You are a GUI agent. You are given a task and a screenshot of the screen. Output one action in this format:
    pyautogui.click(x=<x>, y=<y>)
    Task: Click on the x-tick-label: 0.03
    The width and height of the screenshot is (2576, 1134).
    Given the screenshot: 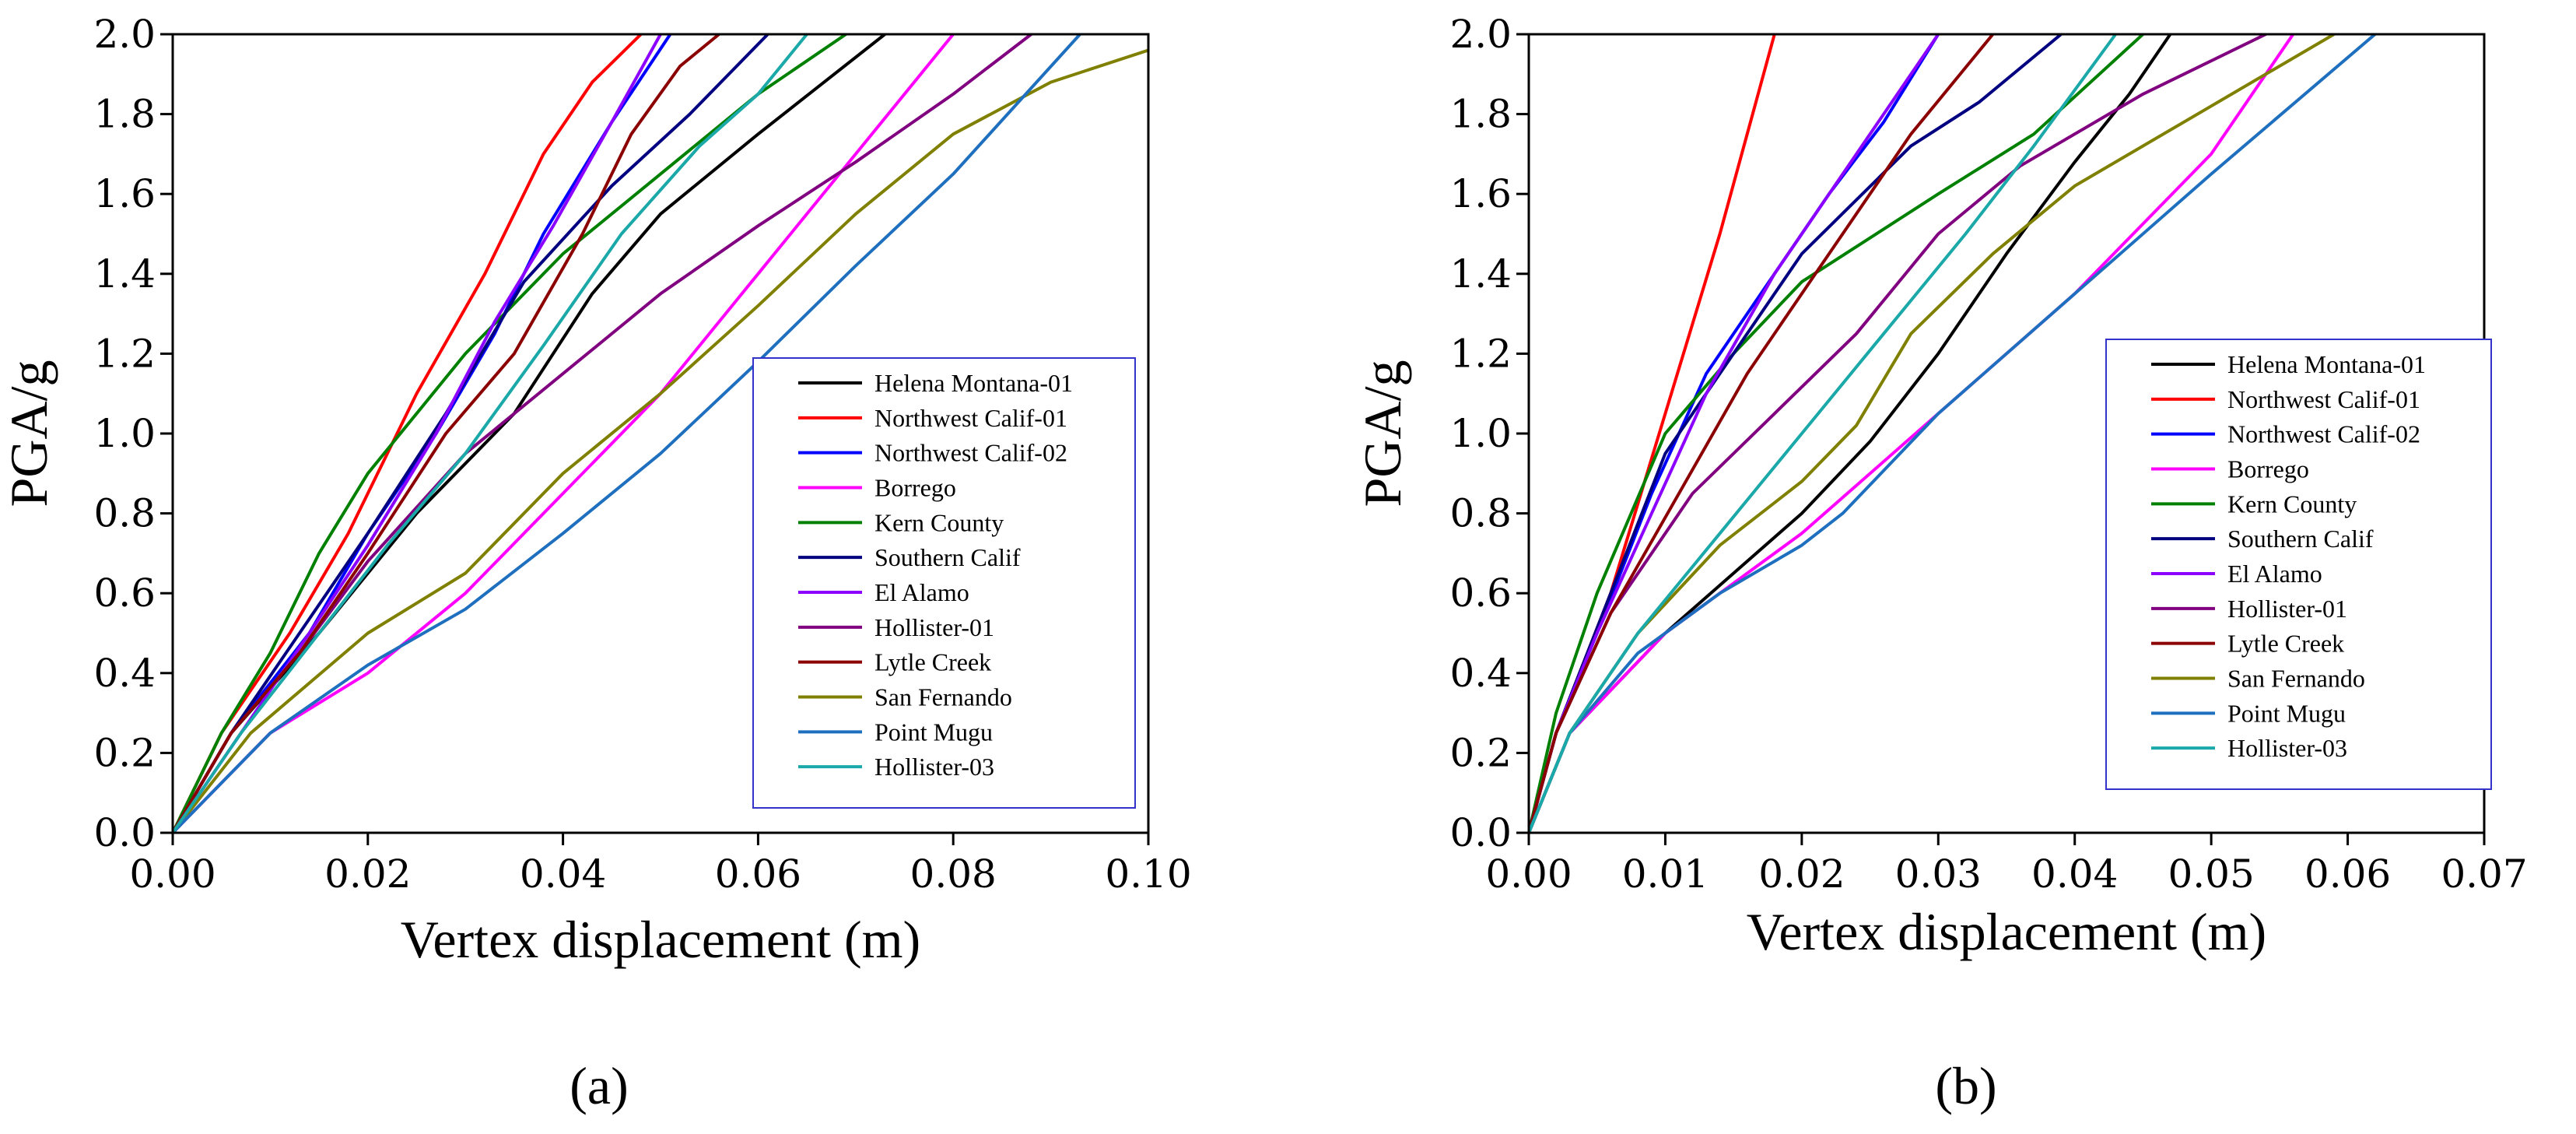 What is the action you would take?
    pyautogui.click(x=1939, y=874)
    